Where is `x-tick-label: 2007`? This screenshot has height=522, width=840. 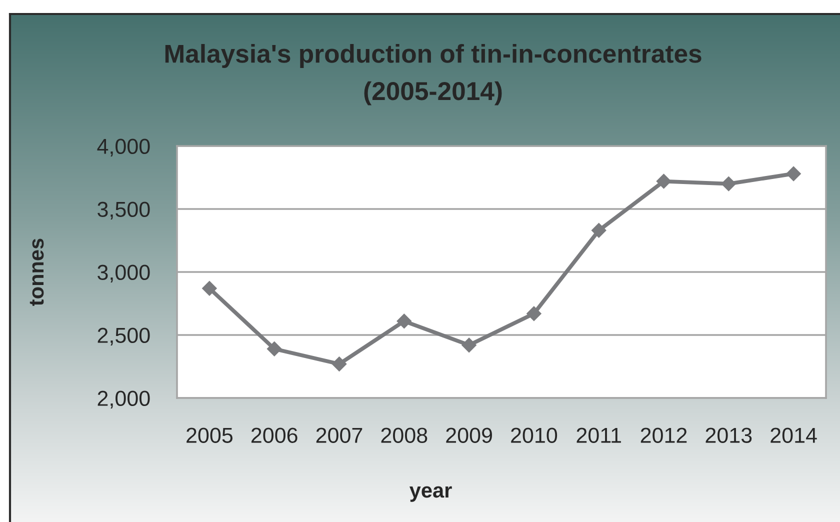
x-tick-label: 2007 is located at coordinates (339, 435).